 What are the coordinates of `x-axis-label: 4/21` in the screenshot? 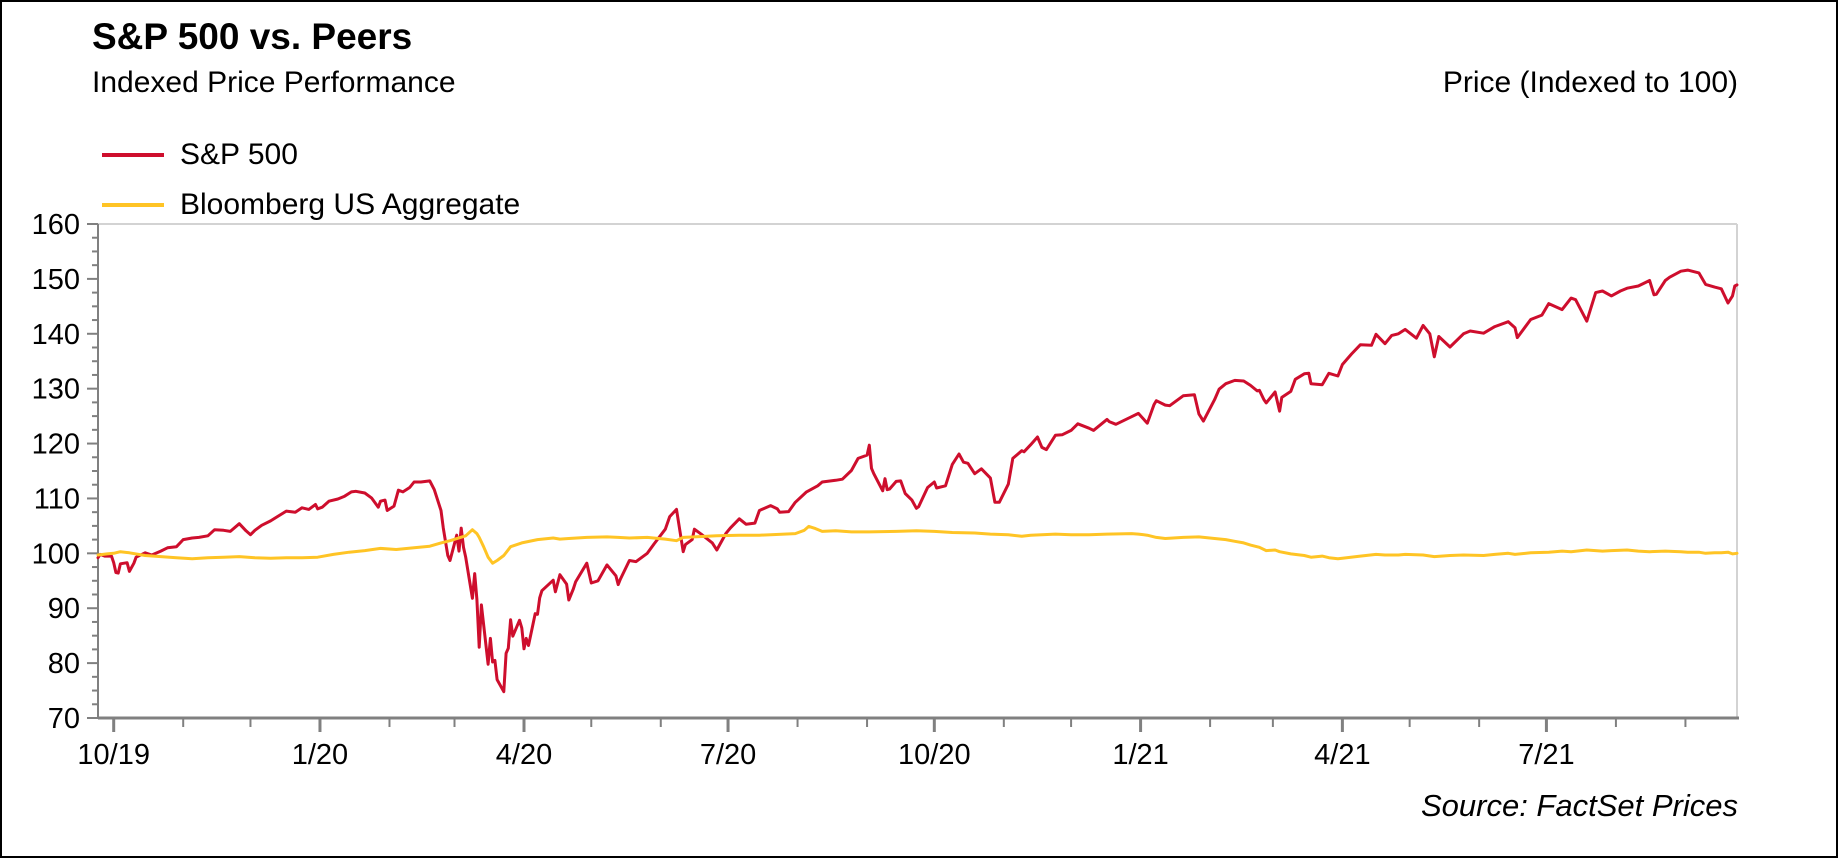 It's located at (1342, 755).